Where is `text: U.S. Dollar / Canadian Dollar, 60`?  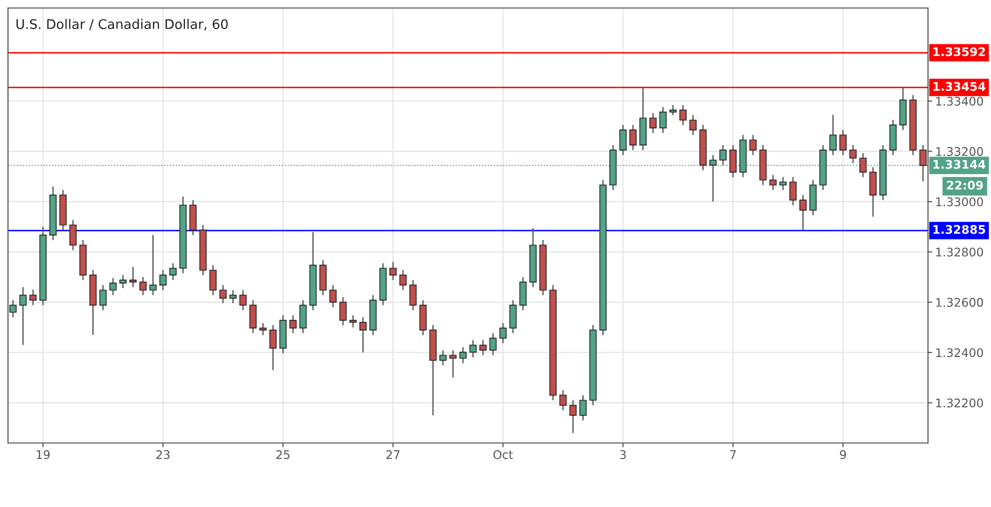
text: U.S. Dollar / Canadian Dollar, 60 is located at coordinates (122, 24).